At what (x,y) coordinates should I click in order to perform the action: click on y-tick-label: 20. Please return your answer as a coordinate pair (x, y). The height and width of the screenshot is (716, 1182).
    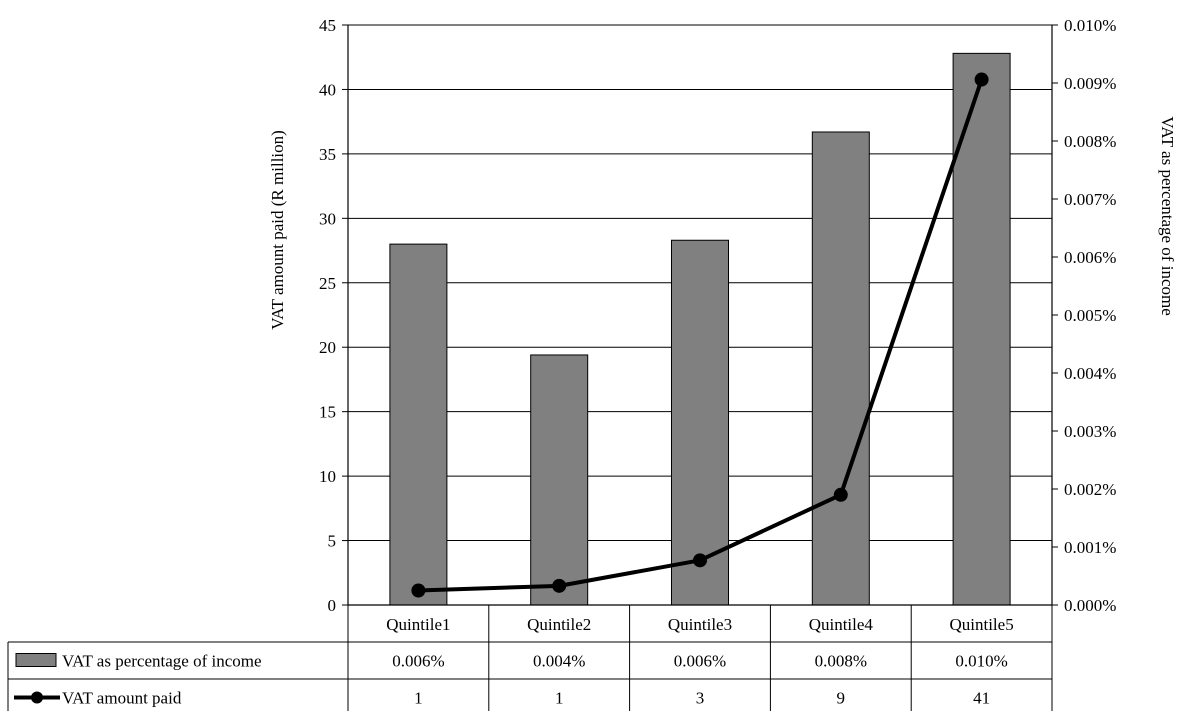
    Looking at the image, I should click on (327, 347).